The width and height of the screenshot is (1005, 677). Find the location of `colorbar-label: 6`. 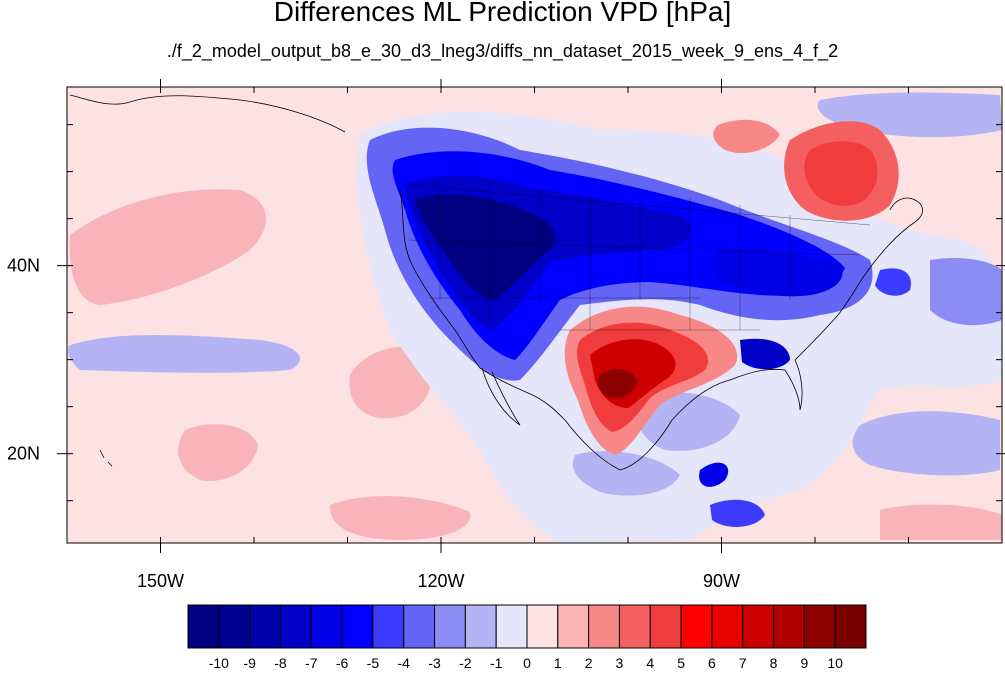

colorbar-label: 6 is located at coordinates (712, 663).